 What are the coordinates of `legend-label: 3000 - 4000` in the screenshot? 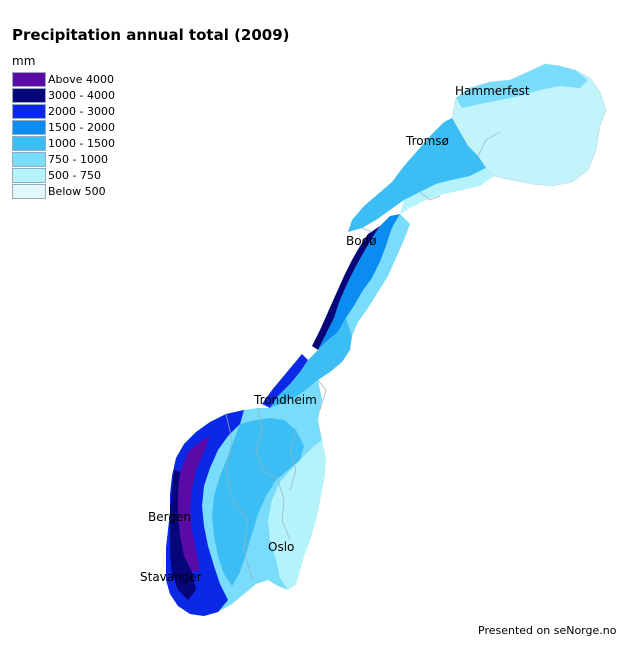 It's located at (81, 96).